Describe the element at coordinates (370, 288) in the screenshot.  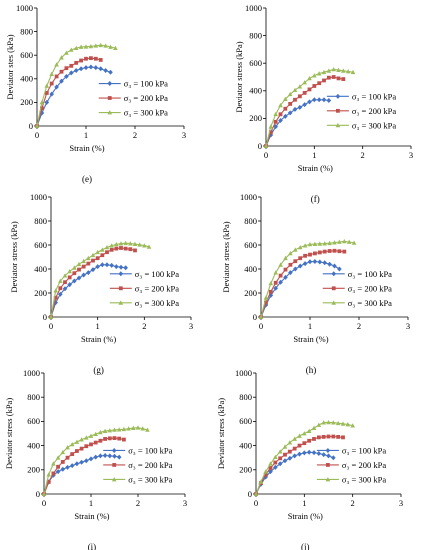
I see `legend-label: σ₃ = 200 kPa` at that location.